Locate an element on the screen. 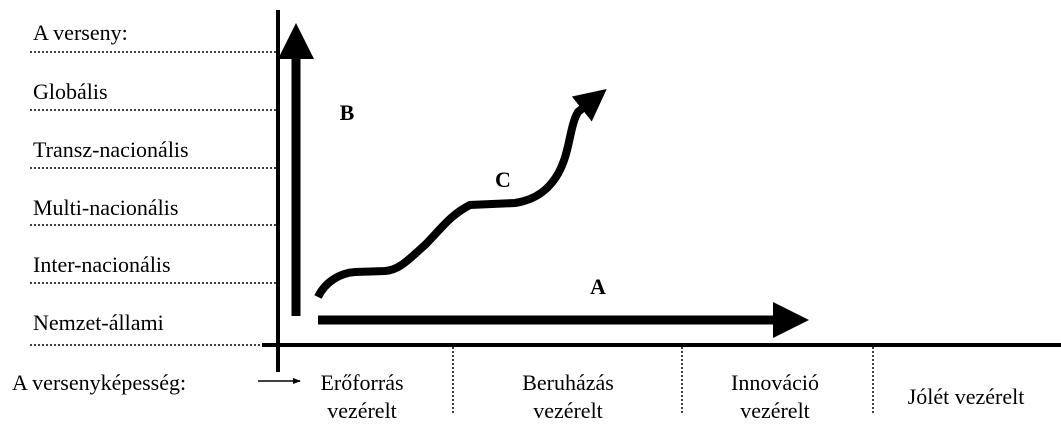 The width and height of the screenshot is (1061, 425). y-label: Transz-nacionális is located at coordinates (111, 149).